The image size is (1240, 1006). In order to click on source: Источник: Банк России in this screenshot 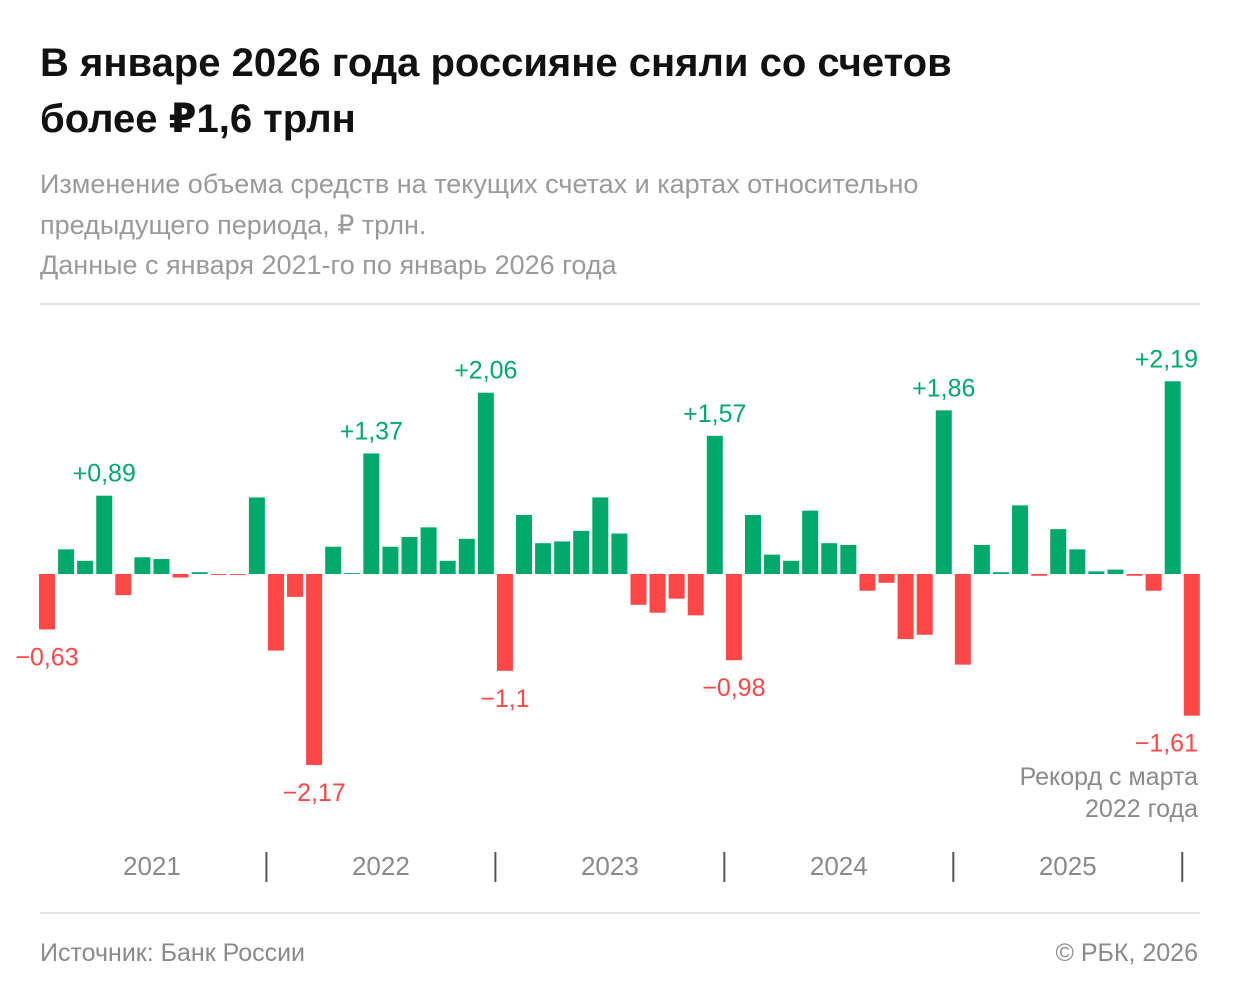, I will do `click(172, 953)`.